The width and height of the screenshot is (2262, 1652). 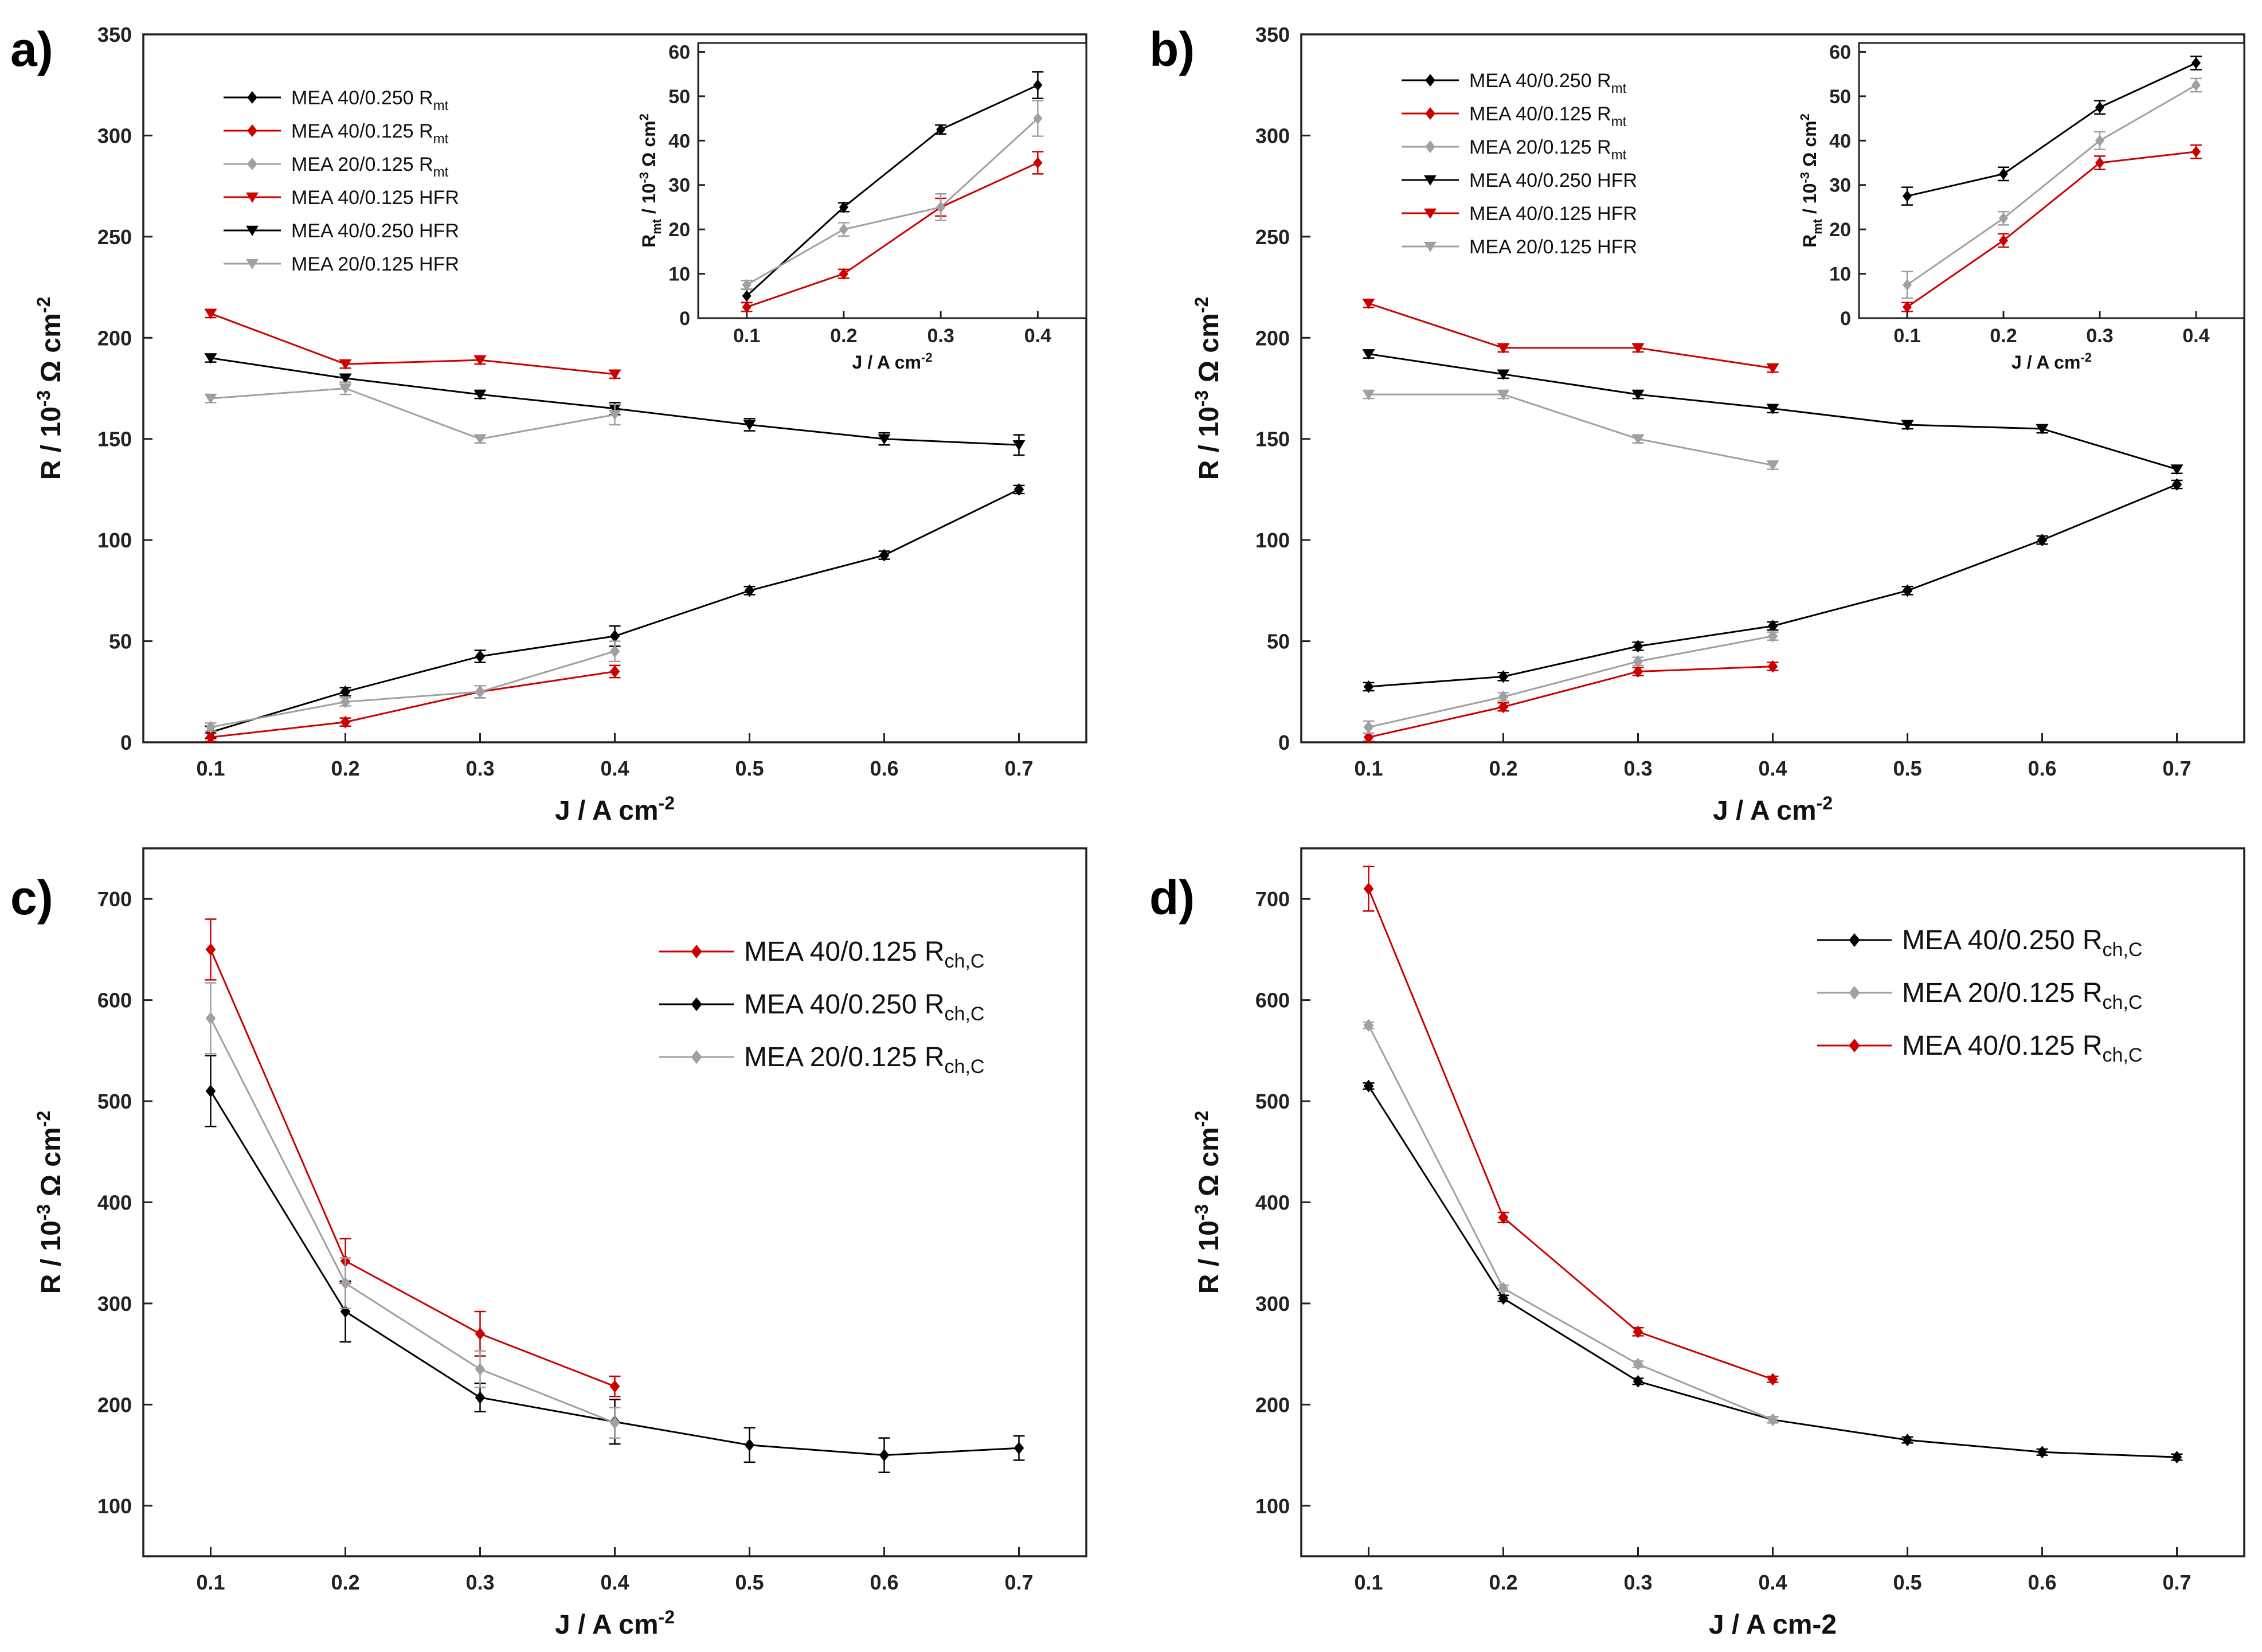 What do you see at coordinates (656, 226) in the screenshot?
I see `y-axis-title-sub: mt` at bounding box center [656, 226].